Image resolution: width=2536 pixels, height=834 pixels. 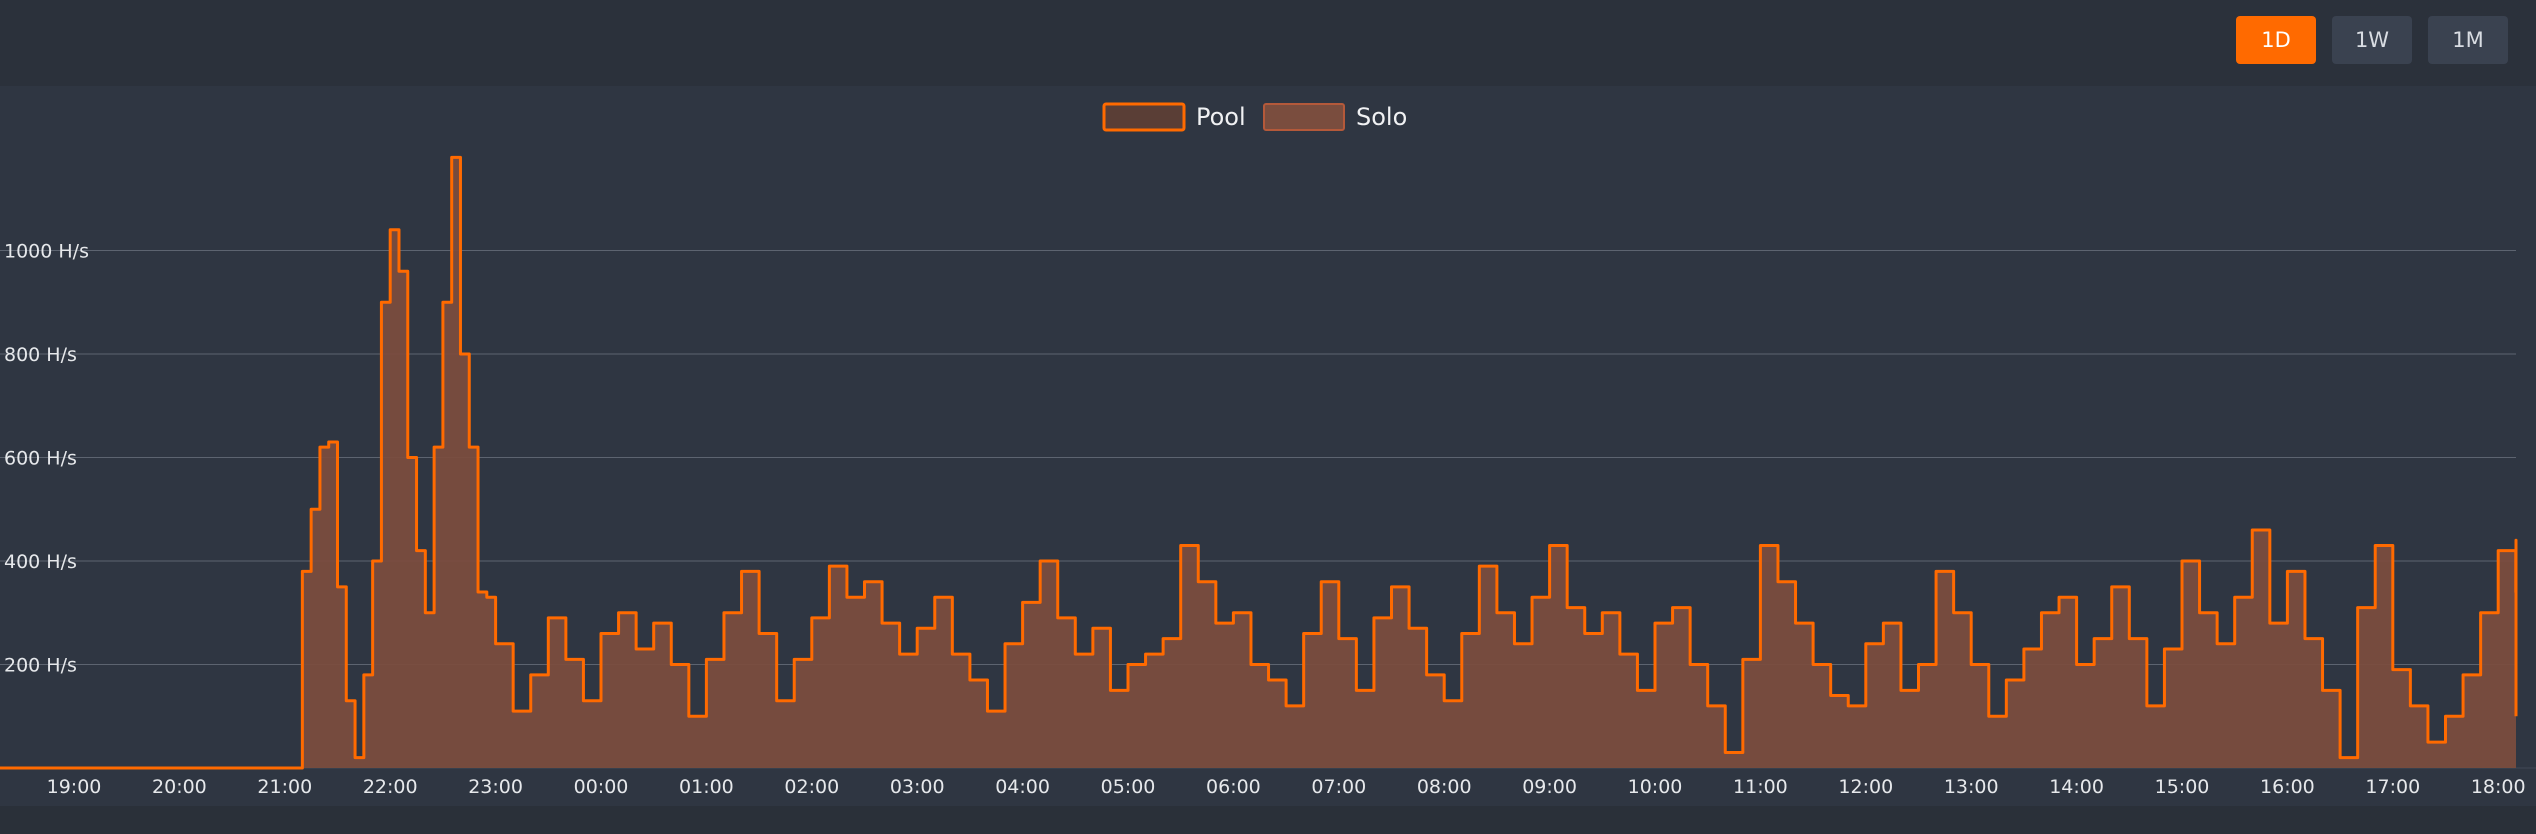 I want to click on x-tick-label: 00:00, so click(x=601, y=787).